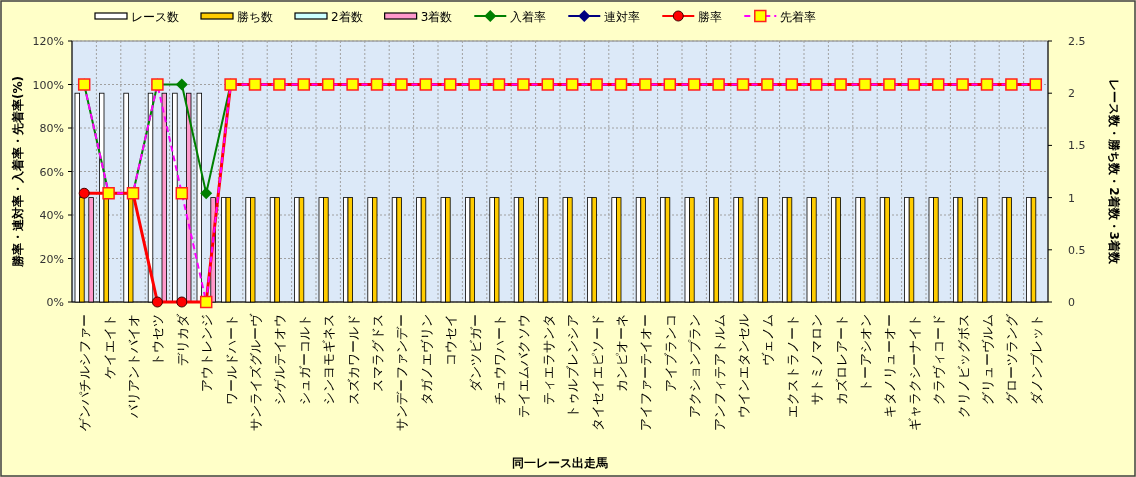  I want to click on x-tick-label: ヴェノム, so click(768, 340).